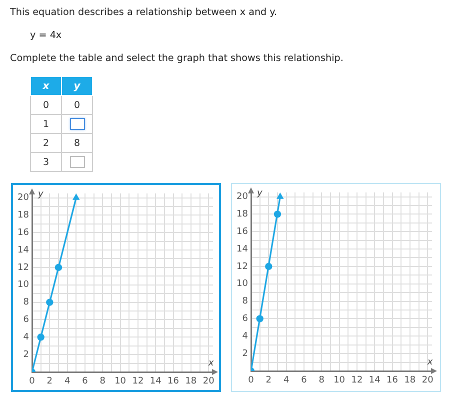  What do you see at coordinates (46, 105) in the screenshot?
I see `y-tick-label: 0` at bounding box center [46, 105].